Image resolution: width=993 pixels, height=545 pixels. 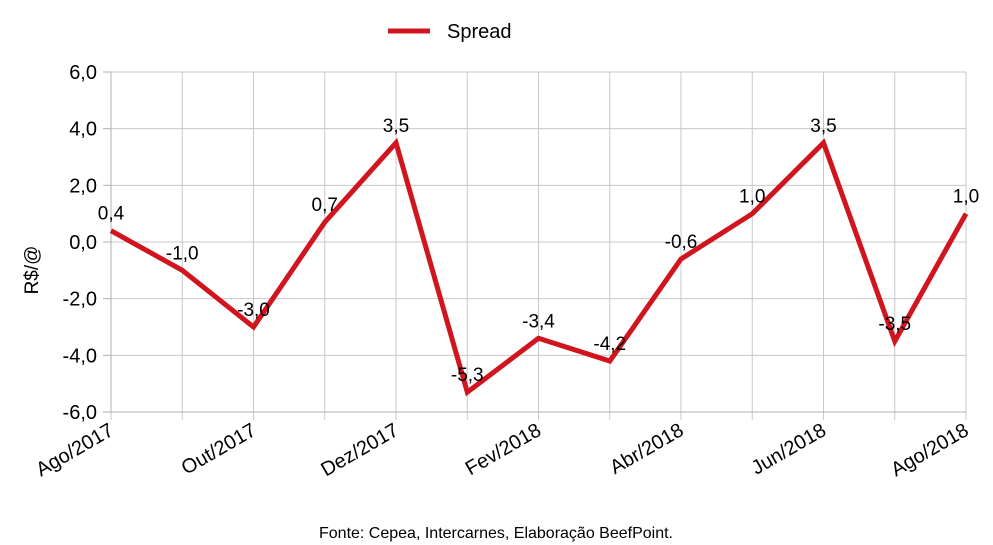 What do you see at coordinates (182, 253) in the screenshot?
I see `data-label: -1,0` at bounding box center [182, 253].